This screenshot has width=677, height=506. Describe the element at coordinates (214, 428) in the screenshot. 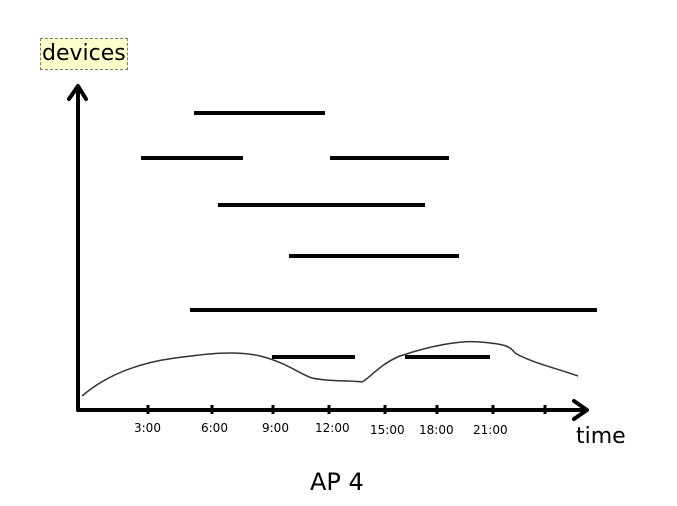

I see `x-tick-label: 6:00` at that location.